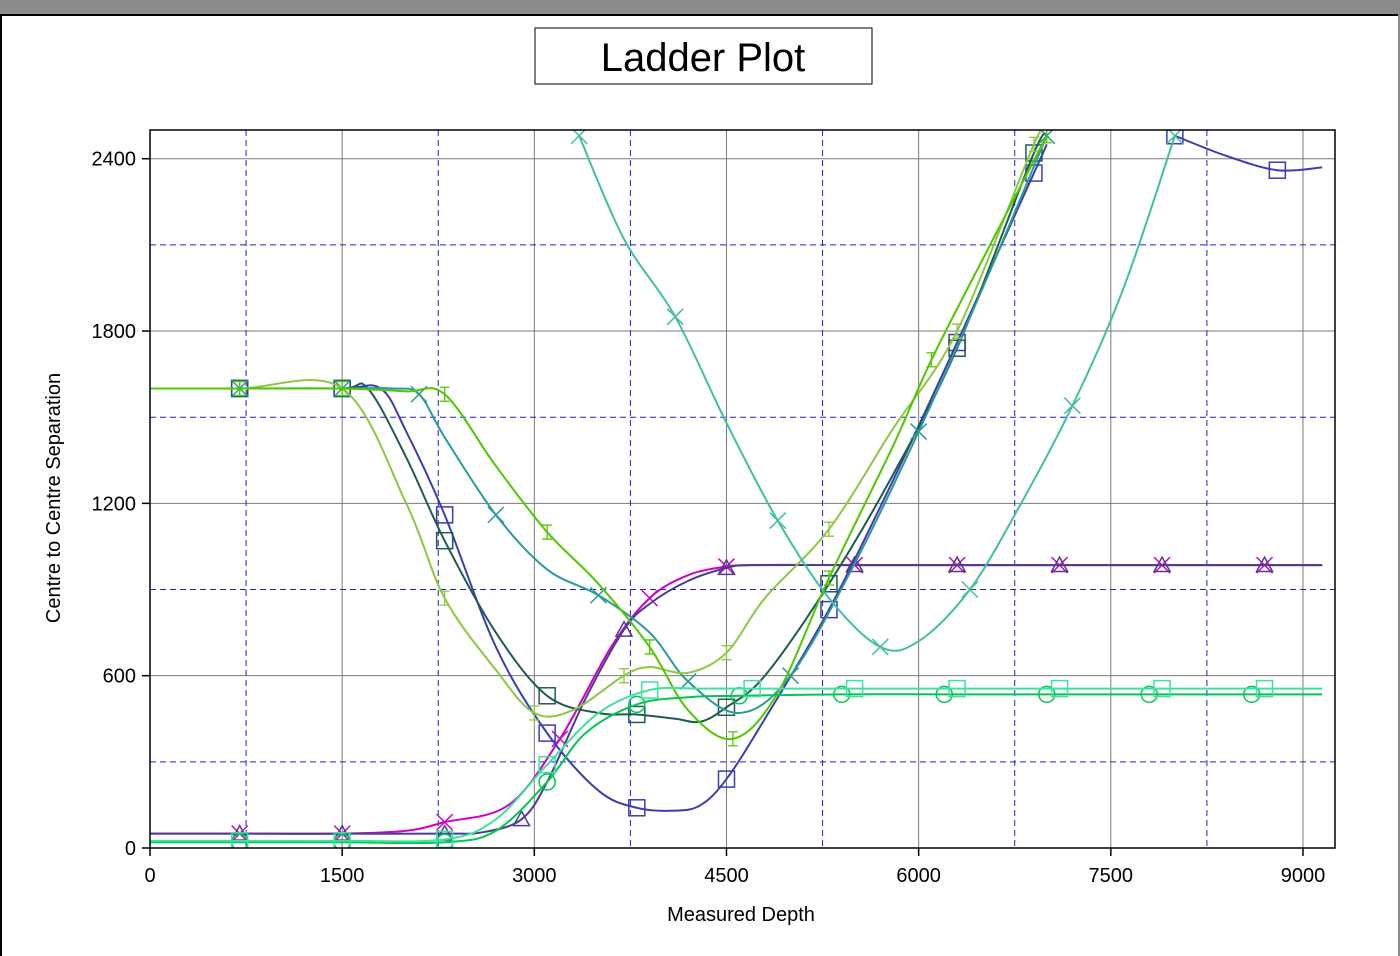  What do you see at coordinates (114, 504) in the screenshot?
I see `y-tick-label: 1200` at bounding box center [114, 504].